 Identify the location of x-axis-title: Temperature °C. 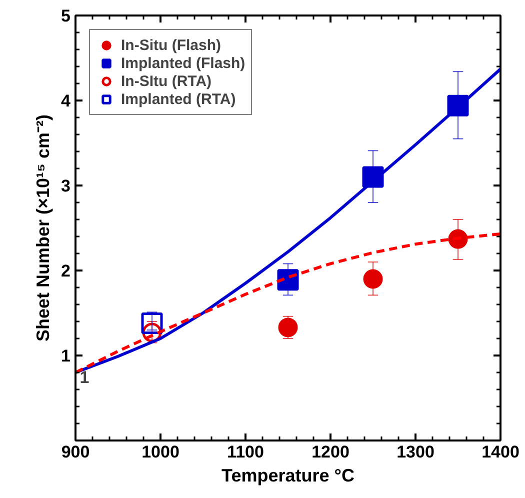
(288, 476).